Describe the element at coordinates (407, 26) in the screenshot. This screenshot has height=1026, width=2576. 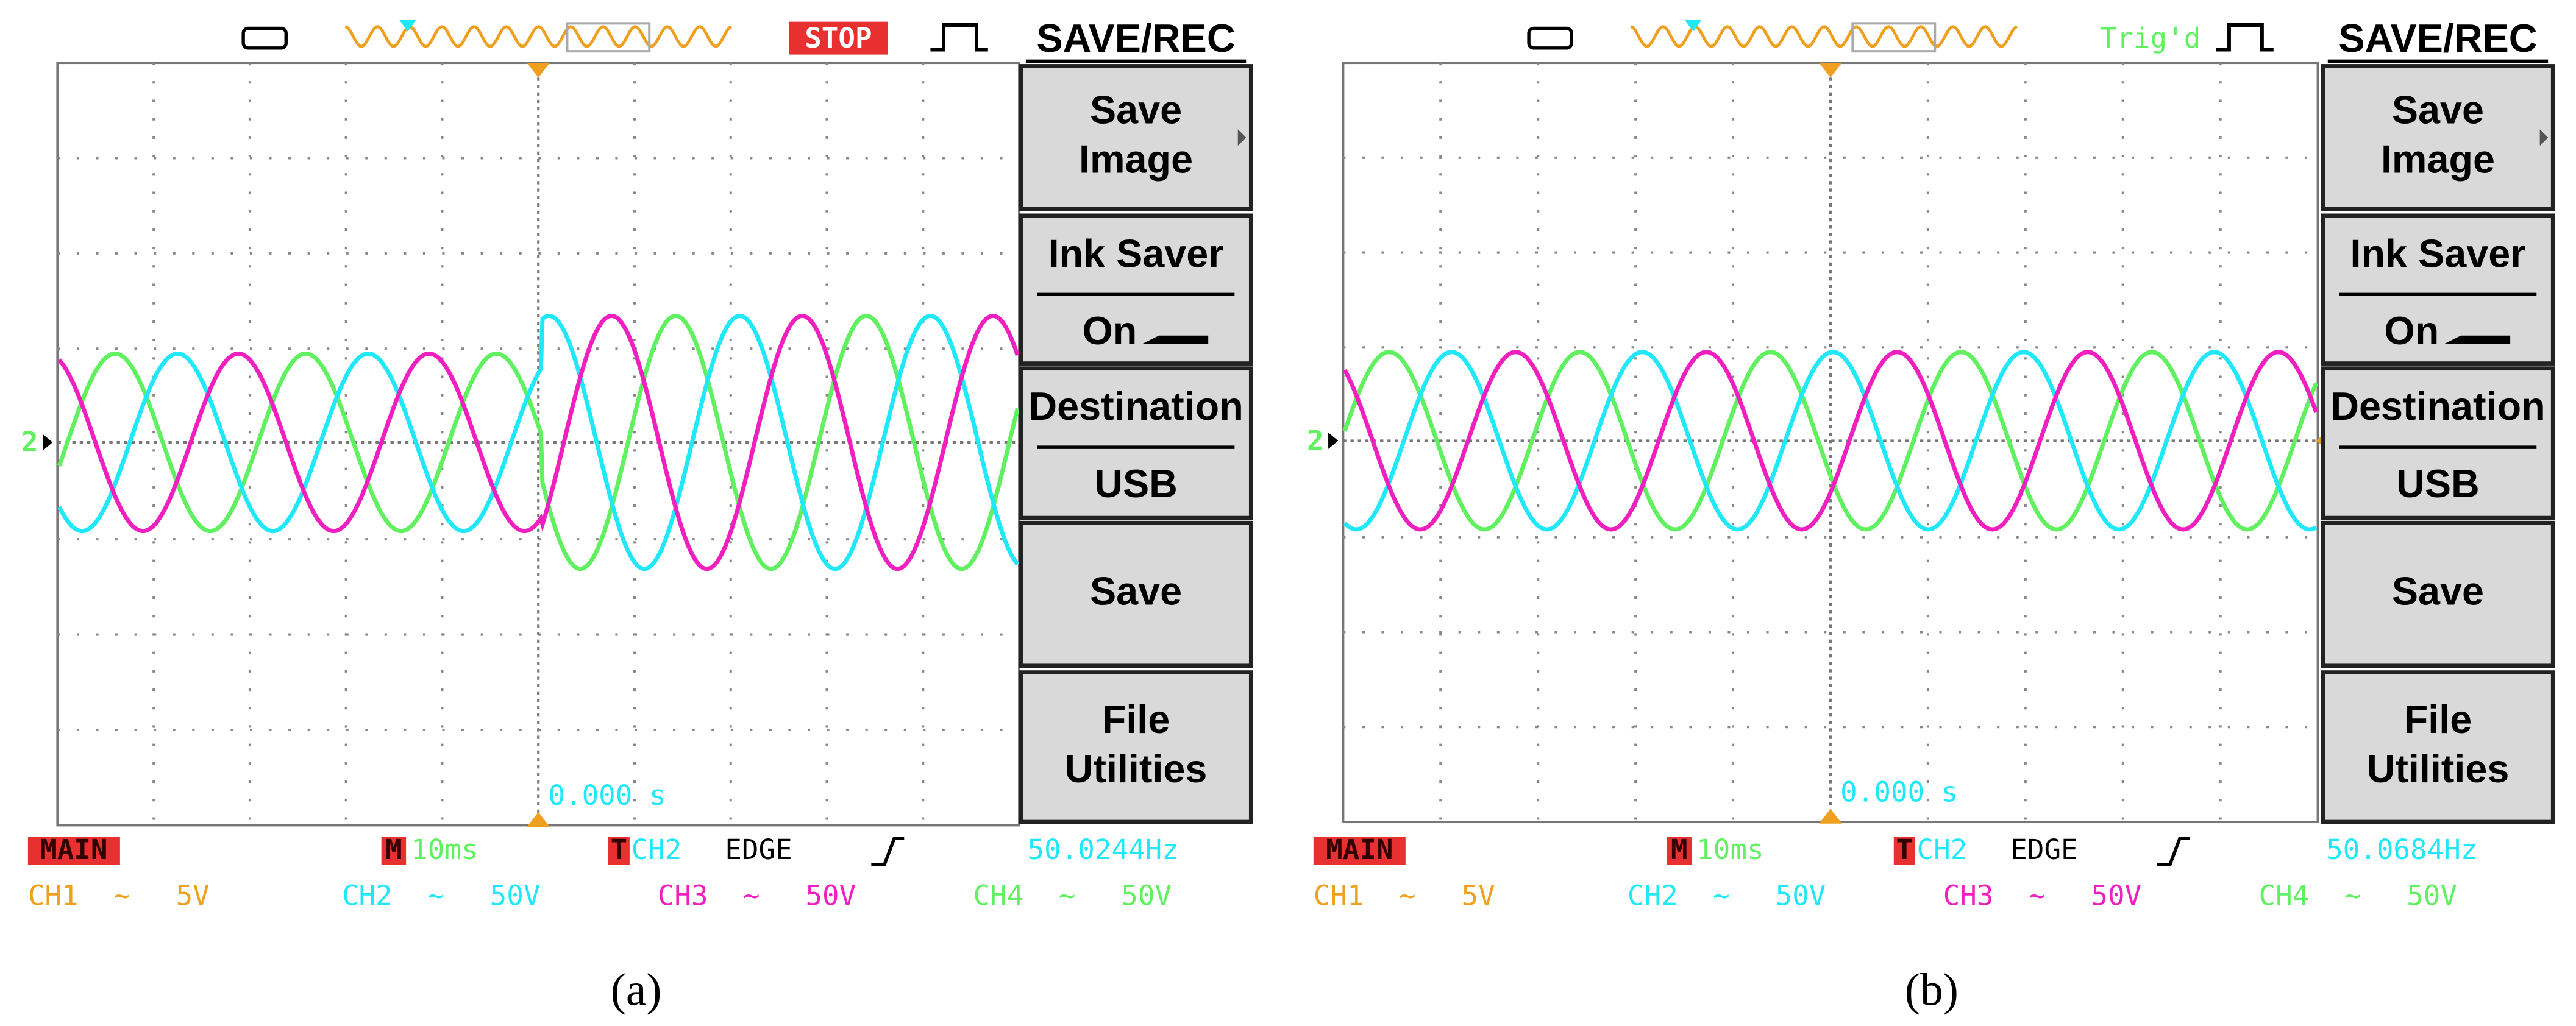
I see `trigger-position` at that location.